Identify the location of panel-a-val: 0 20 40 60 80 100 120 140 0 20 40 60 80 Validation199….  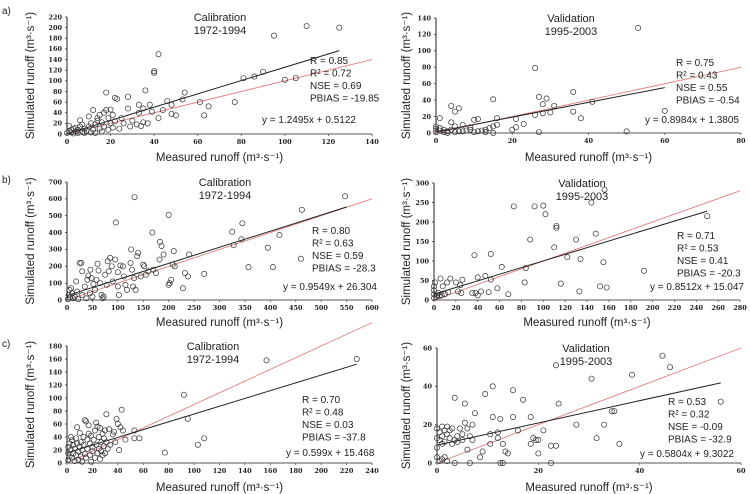
(573, 88).